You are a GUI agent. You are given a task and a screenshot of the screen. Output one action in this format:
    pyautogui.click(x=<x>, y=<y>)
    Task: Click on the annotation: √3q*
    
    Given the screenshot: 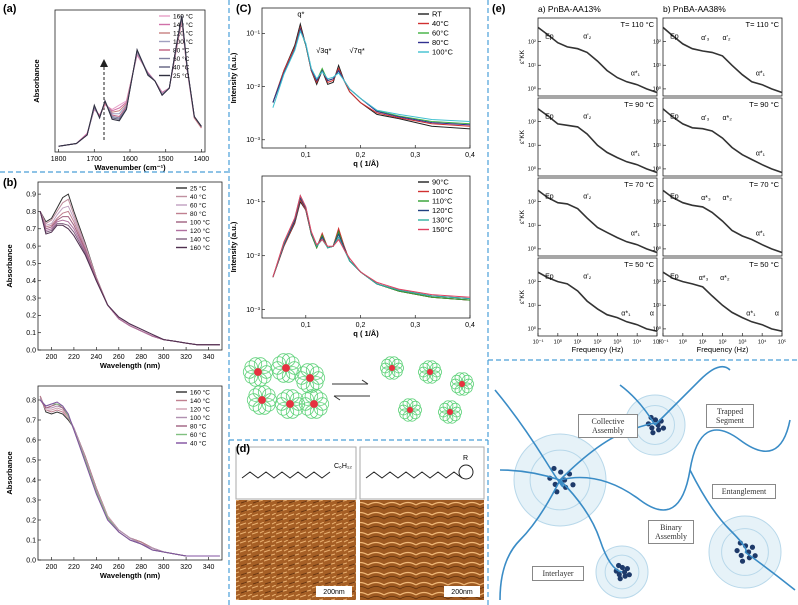 What is the action you would take?
    pyautogui.click(x=323, y=50)
    